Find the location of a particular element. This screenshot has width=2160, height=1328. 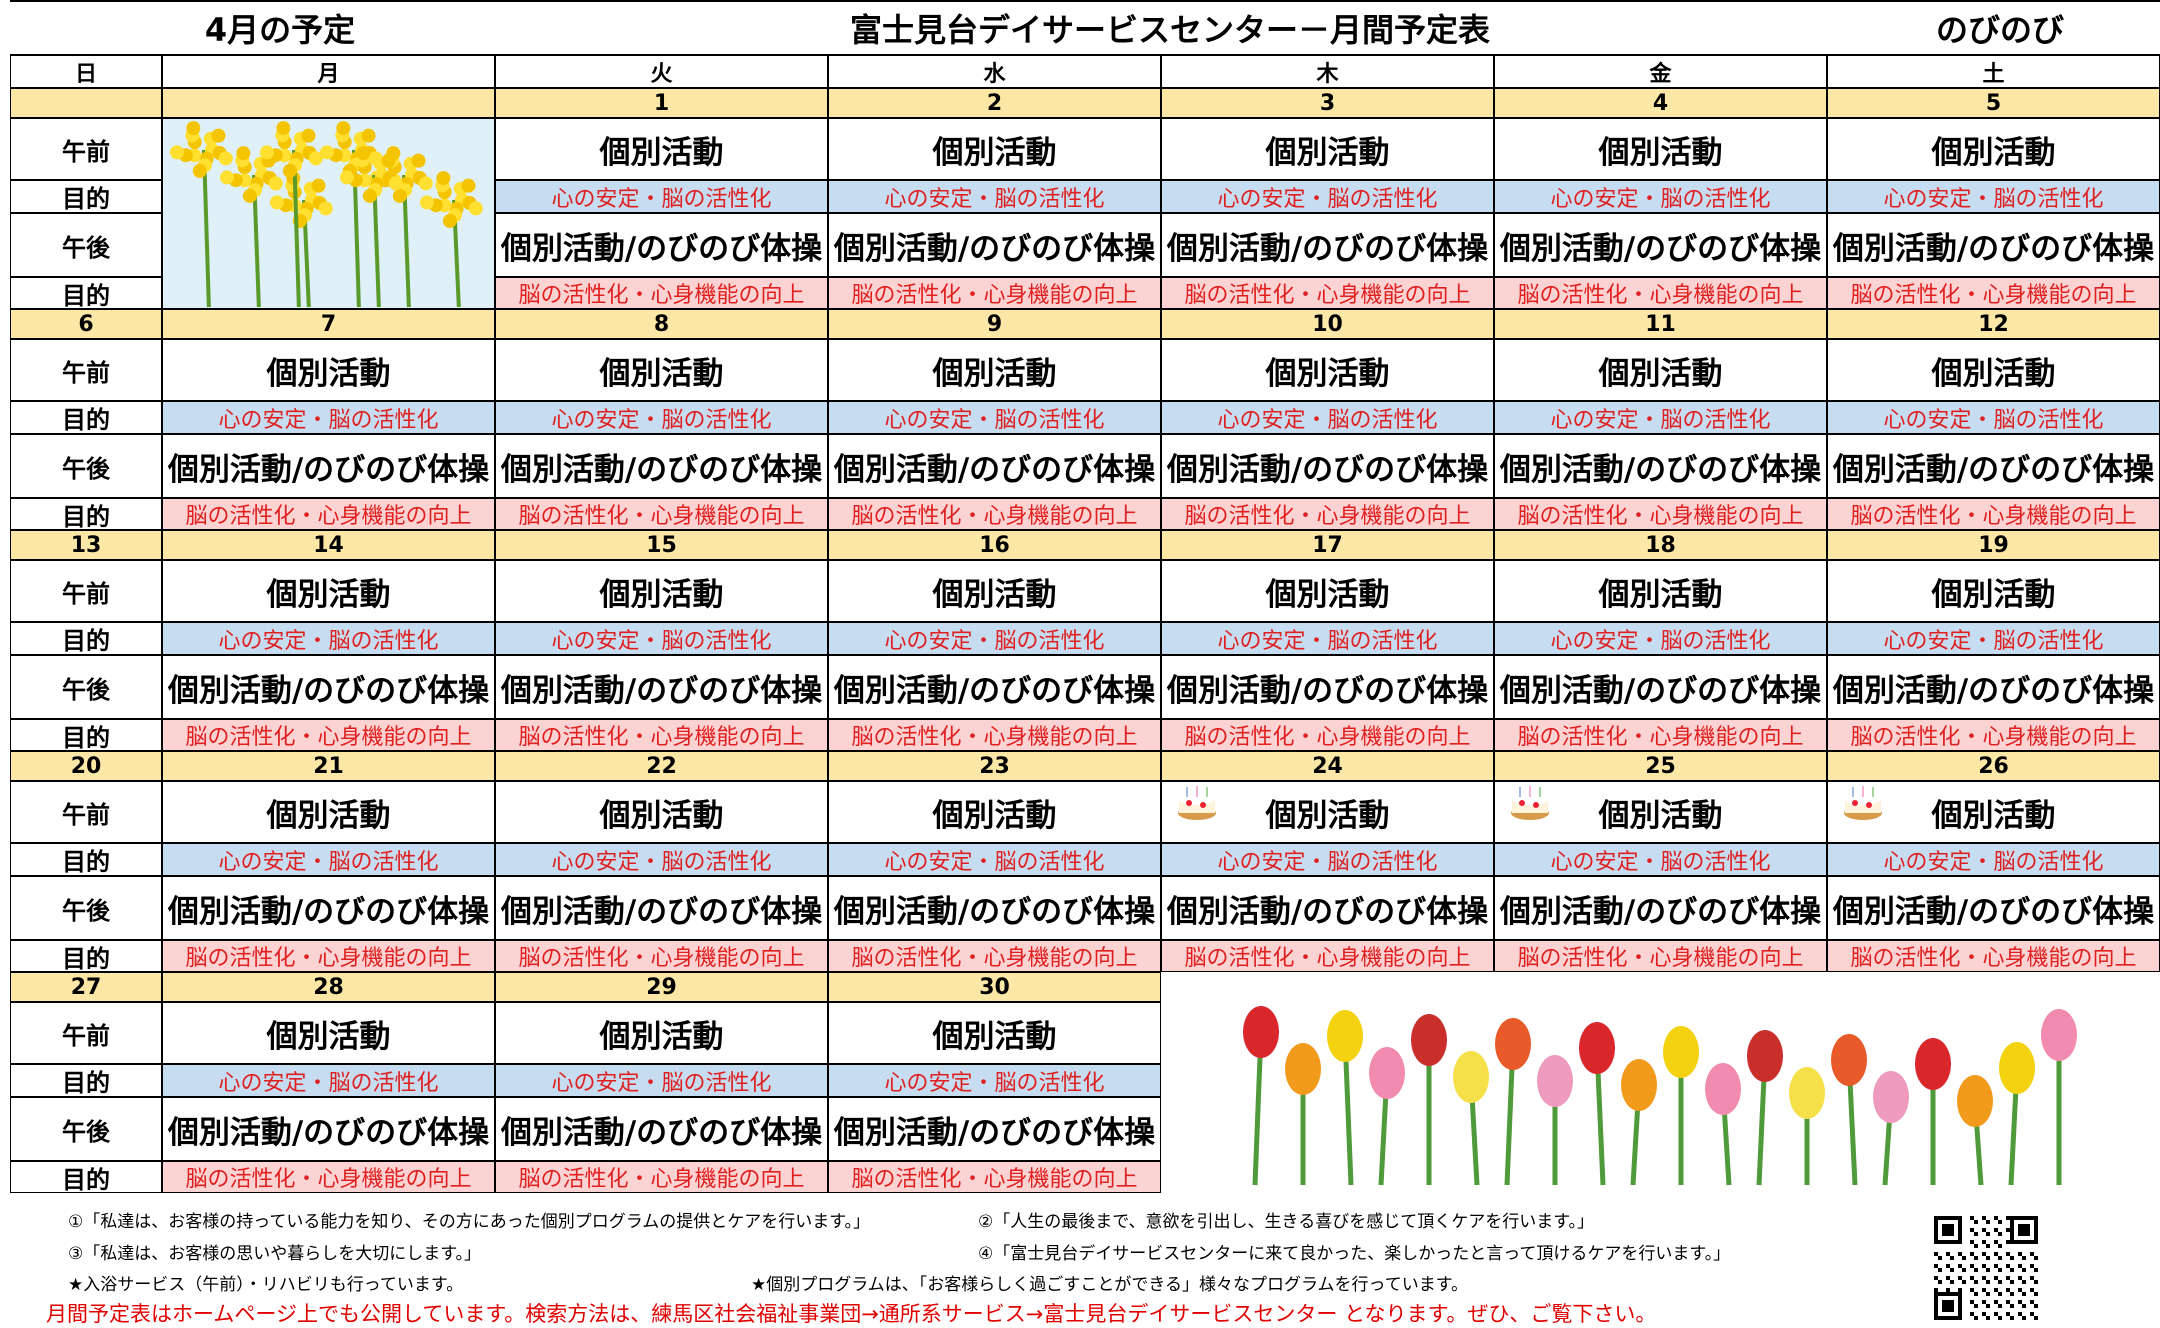

date-cell: 19 is located at coordinates (1993, 545).